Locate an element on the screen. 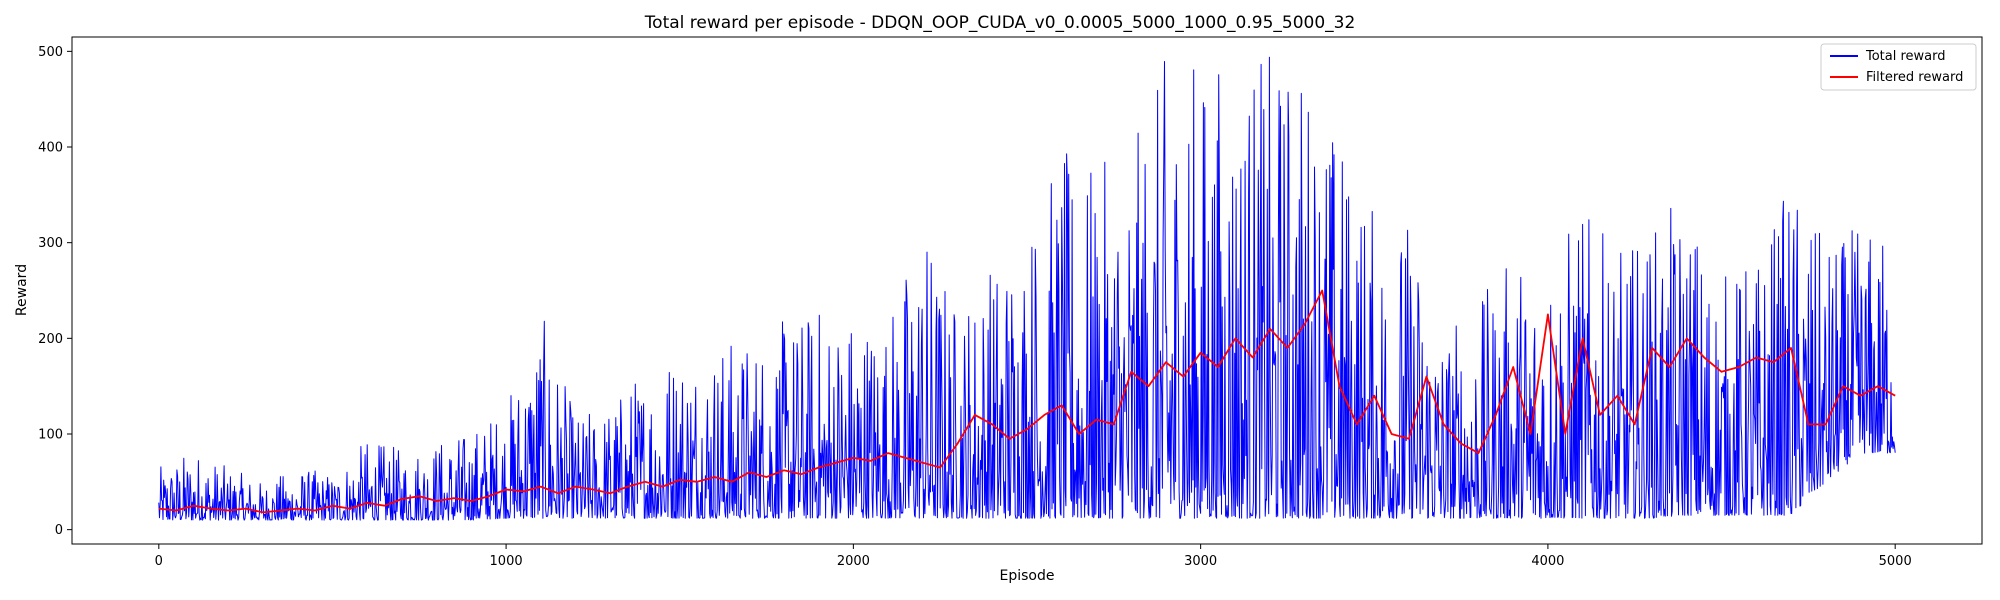 This screenshot has width=2000, height=600. legend-label-total-reward: Total reward is located at coordinates (1905, 56).